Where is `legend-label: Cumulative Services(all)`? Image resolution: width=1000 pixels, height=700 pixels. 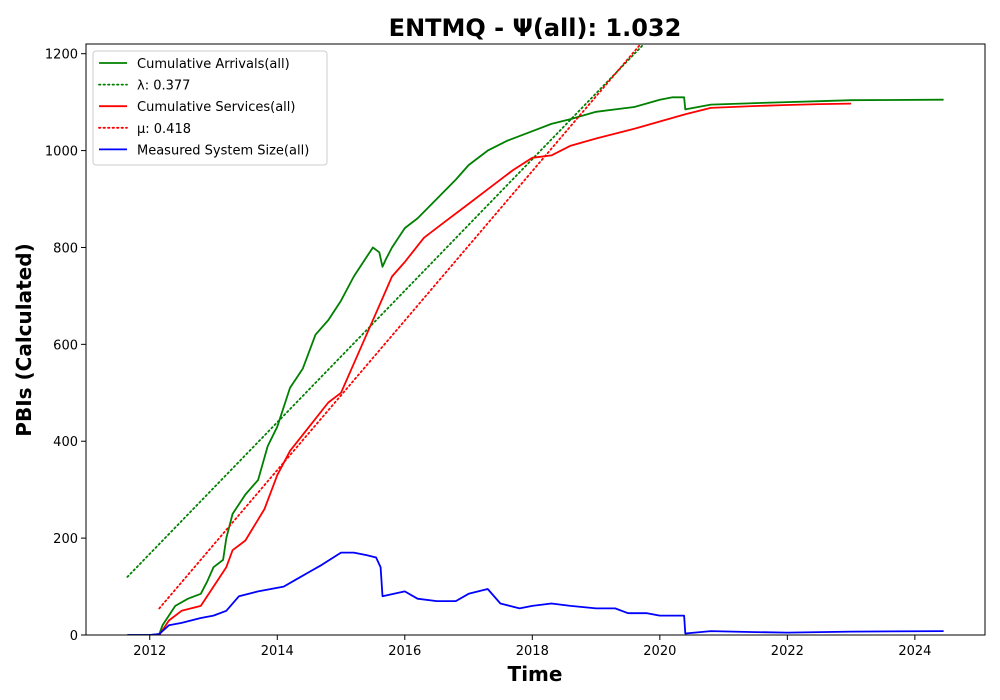 legend-label: Cumulative Services(all) is located at coordinates (216, 107).